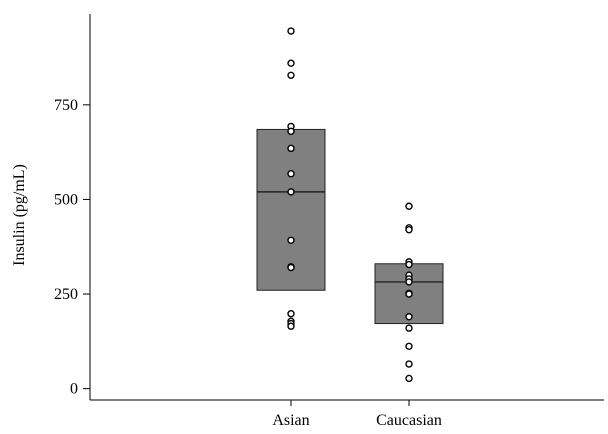 This screenshot has height=434, width=608. Describe the element at coordinates (66, 294) in the screenshot. I see `y-tick-label: 250` at that location.